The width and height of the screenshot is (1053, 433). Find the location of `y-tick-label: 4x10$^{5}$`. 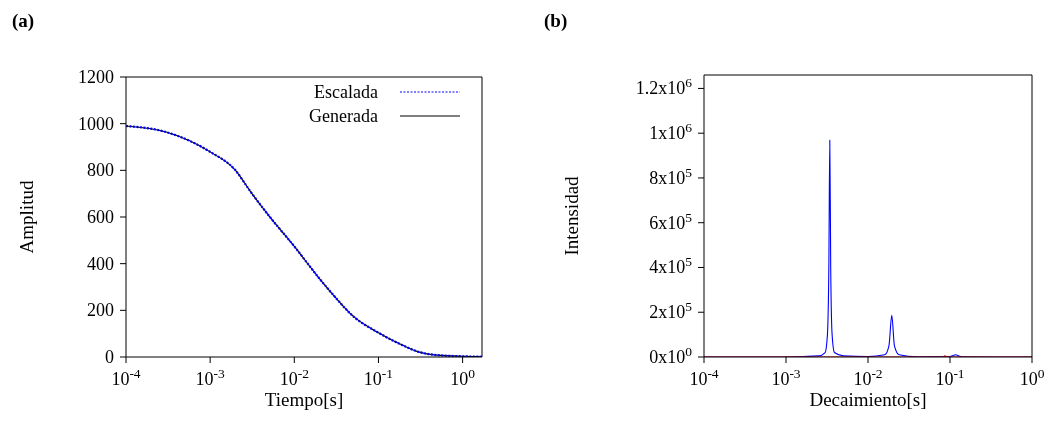

y-tick-label: 4x10$^{5}$ is located at coordinates (671, 265).